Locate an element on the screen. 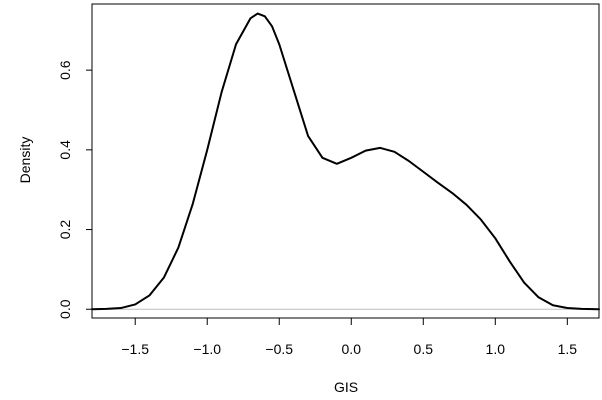  x-tick-label: 1.5 is located at coordinates (568, 349).